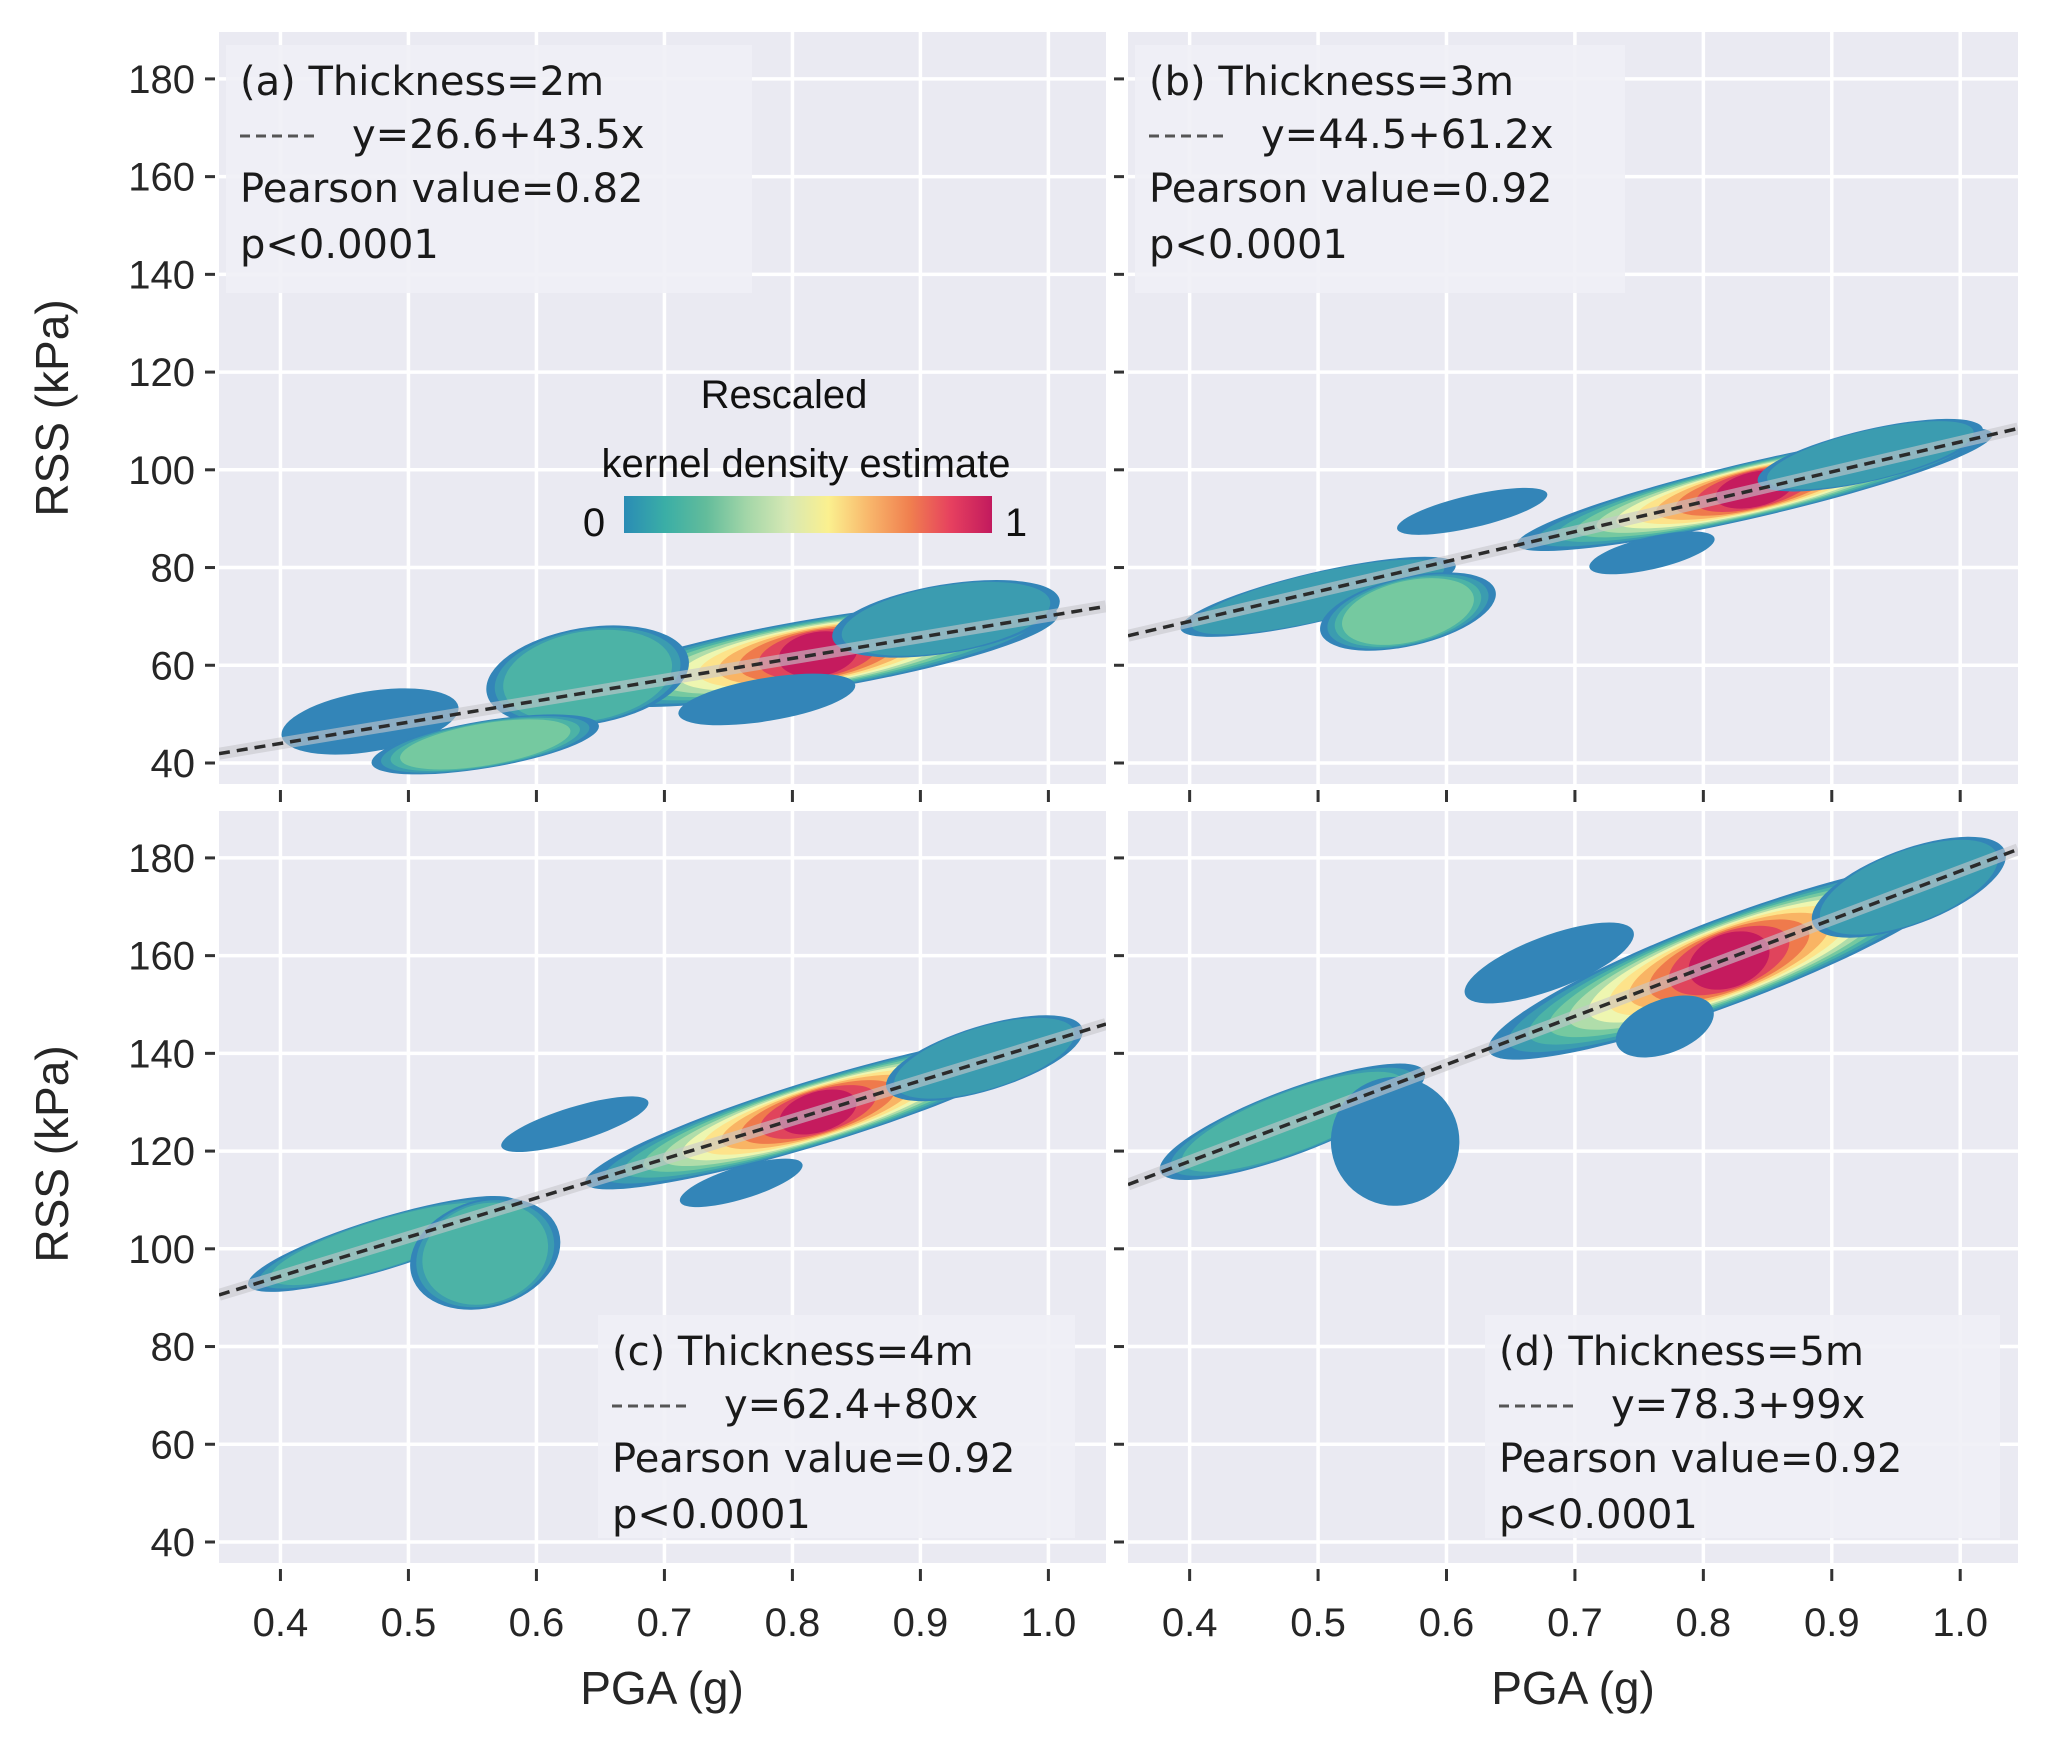  I want to click on colorbar-min-label: 0, so click(594, 523).